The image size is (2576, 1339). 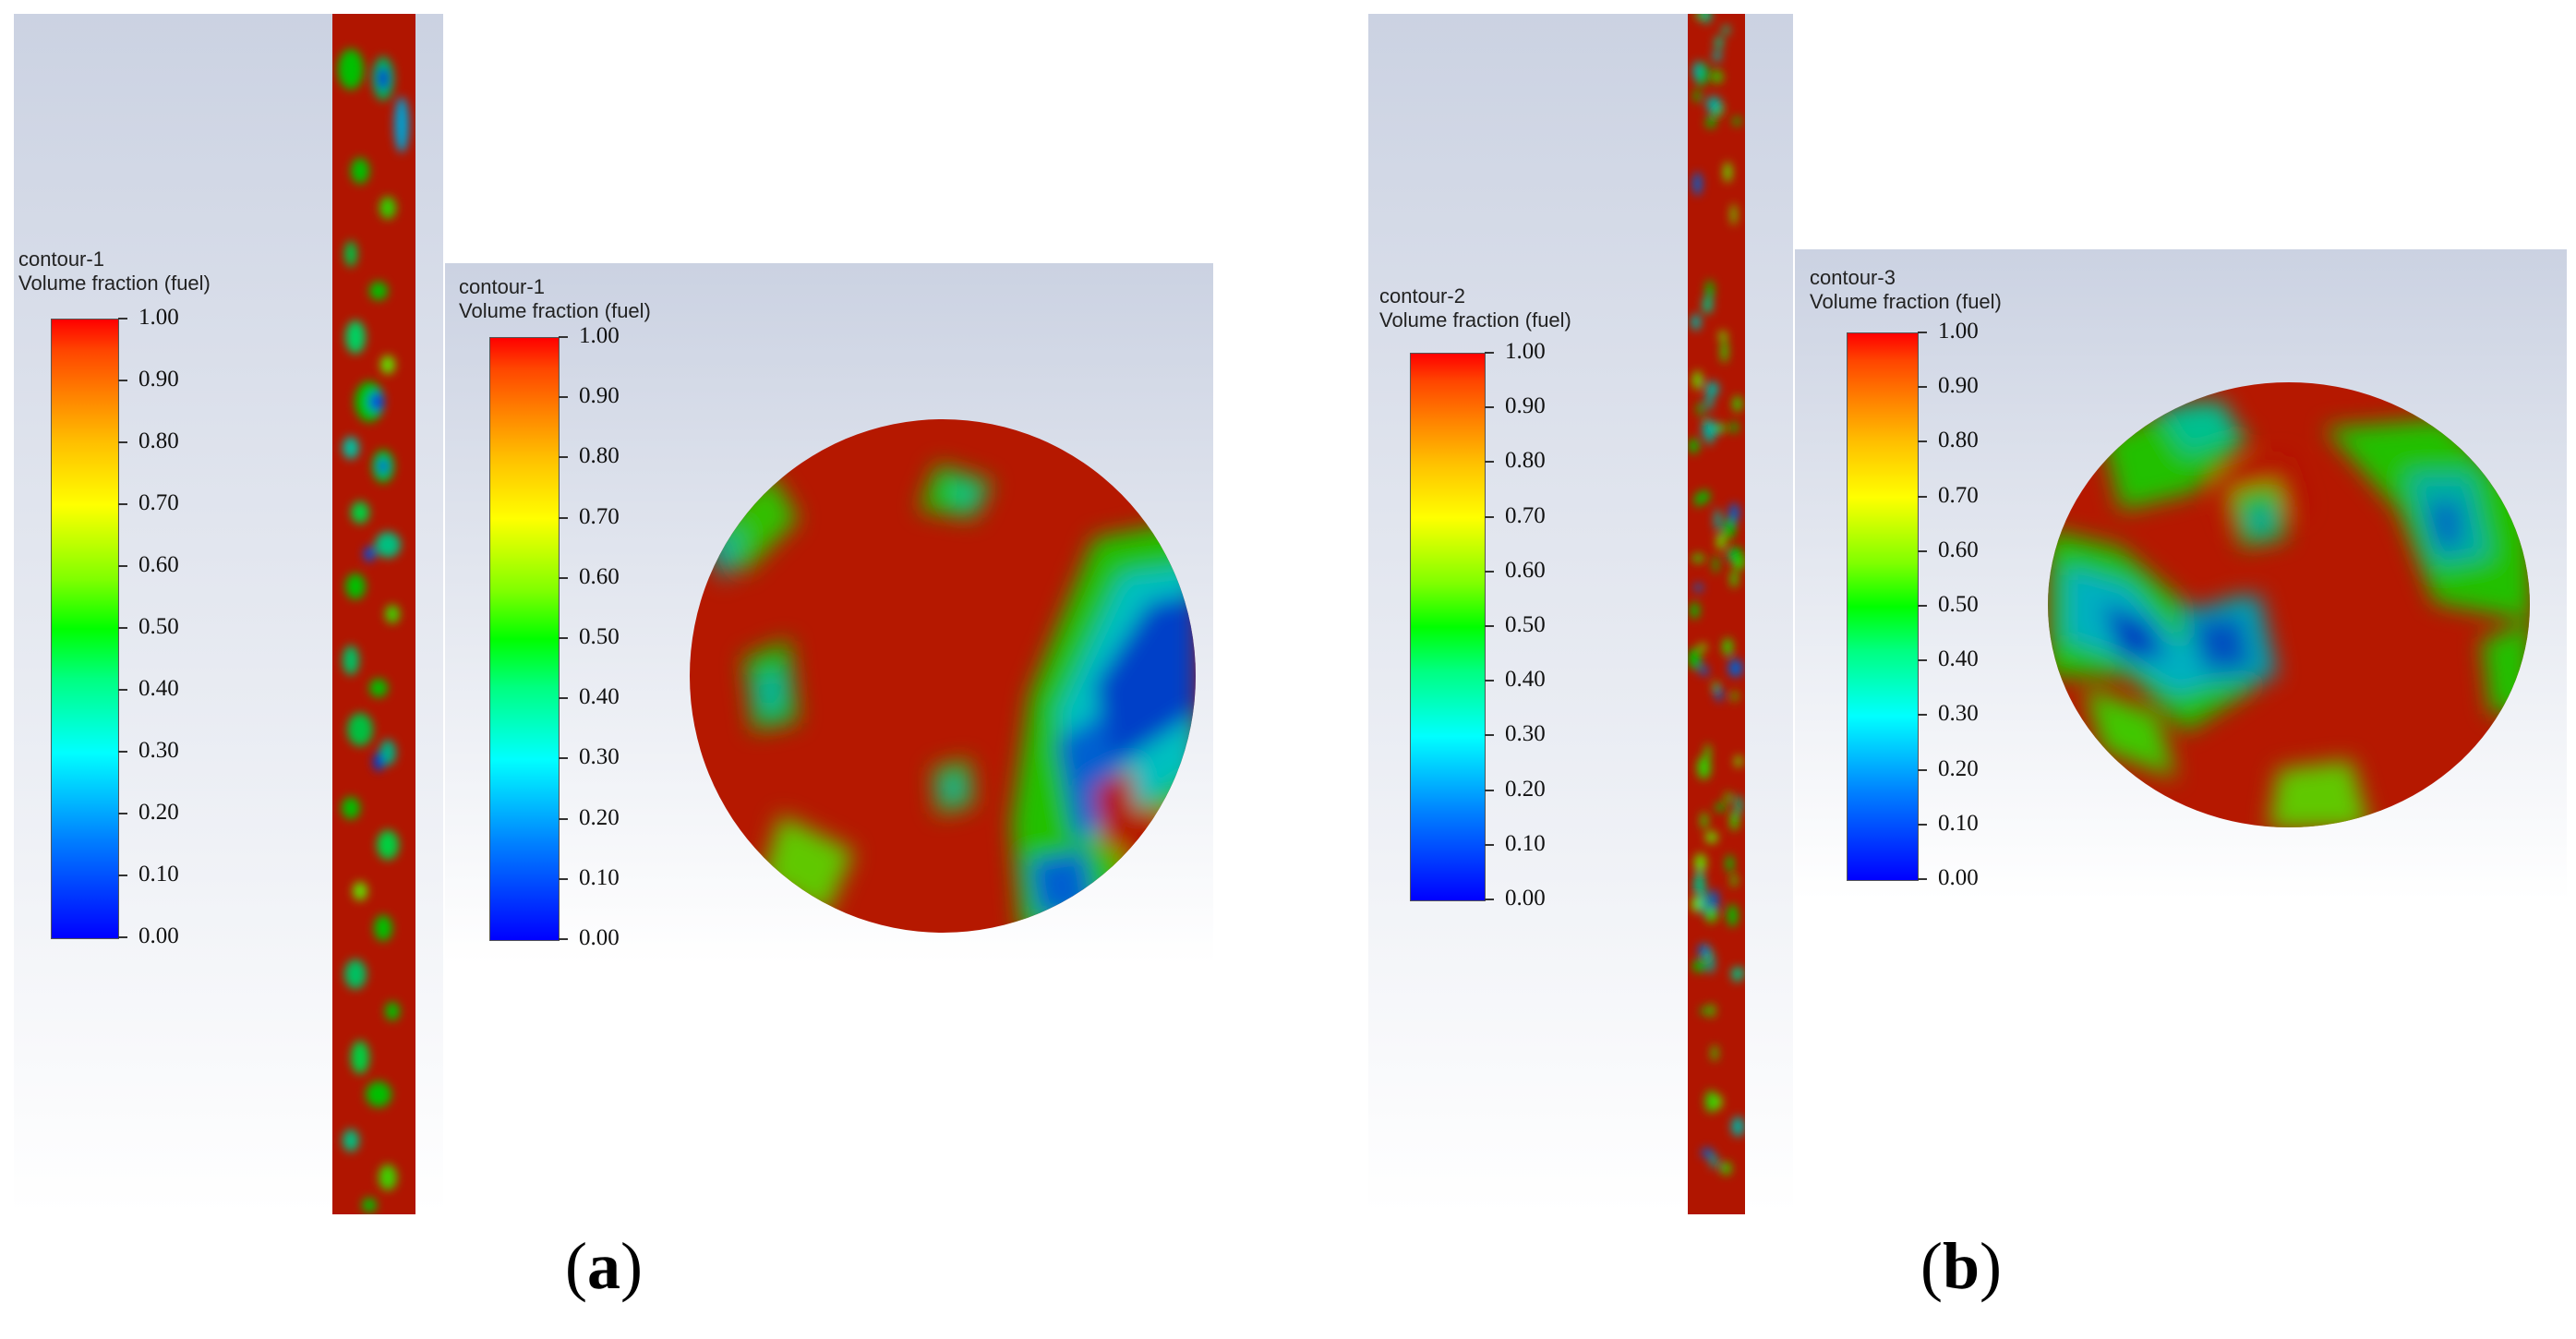 What do you see at coordinates (61, 259) in the screenshot?
I see `pipe-legend-contour-name-a: contour-1` at bounding box center [61, 259].